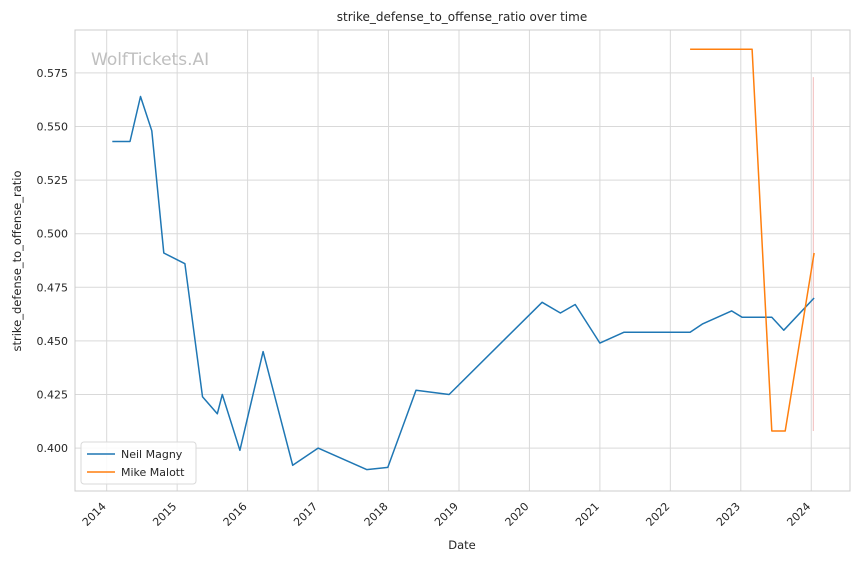 This screenshot has width=860, height=561. I want to click on y-tick-label: 0.400, so click(53, 448).